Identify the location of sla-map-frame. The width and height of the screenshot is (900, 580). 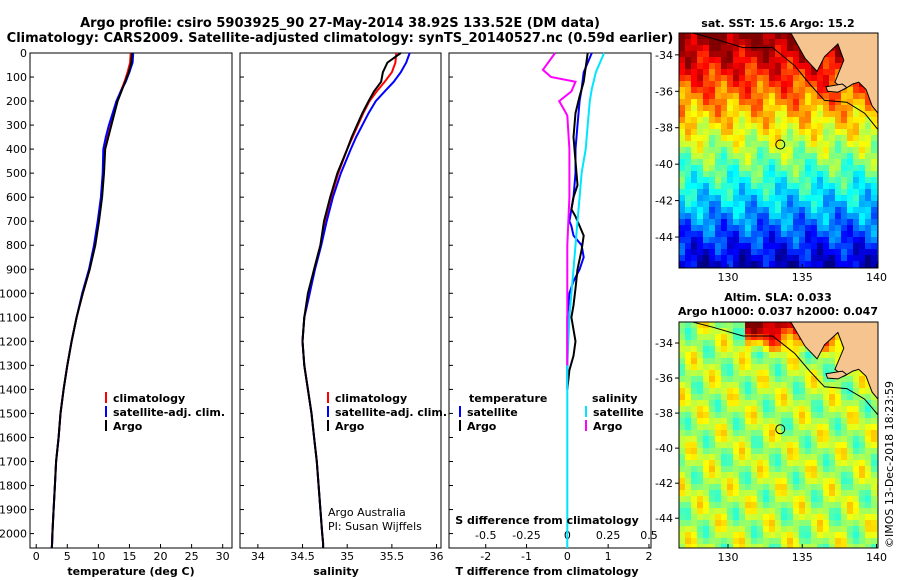
(778, 435).